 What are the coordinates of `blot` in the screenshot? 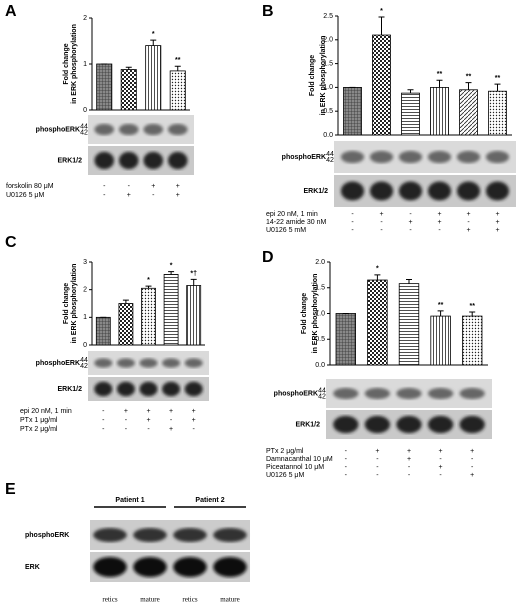 It's located at (425, 191).